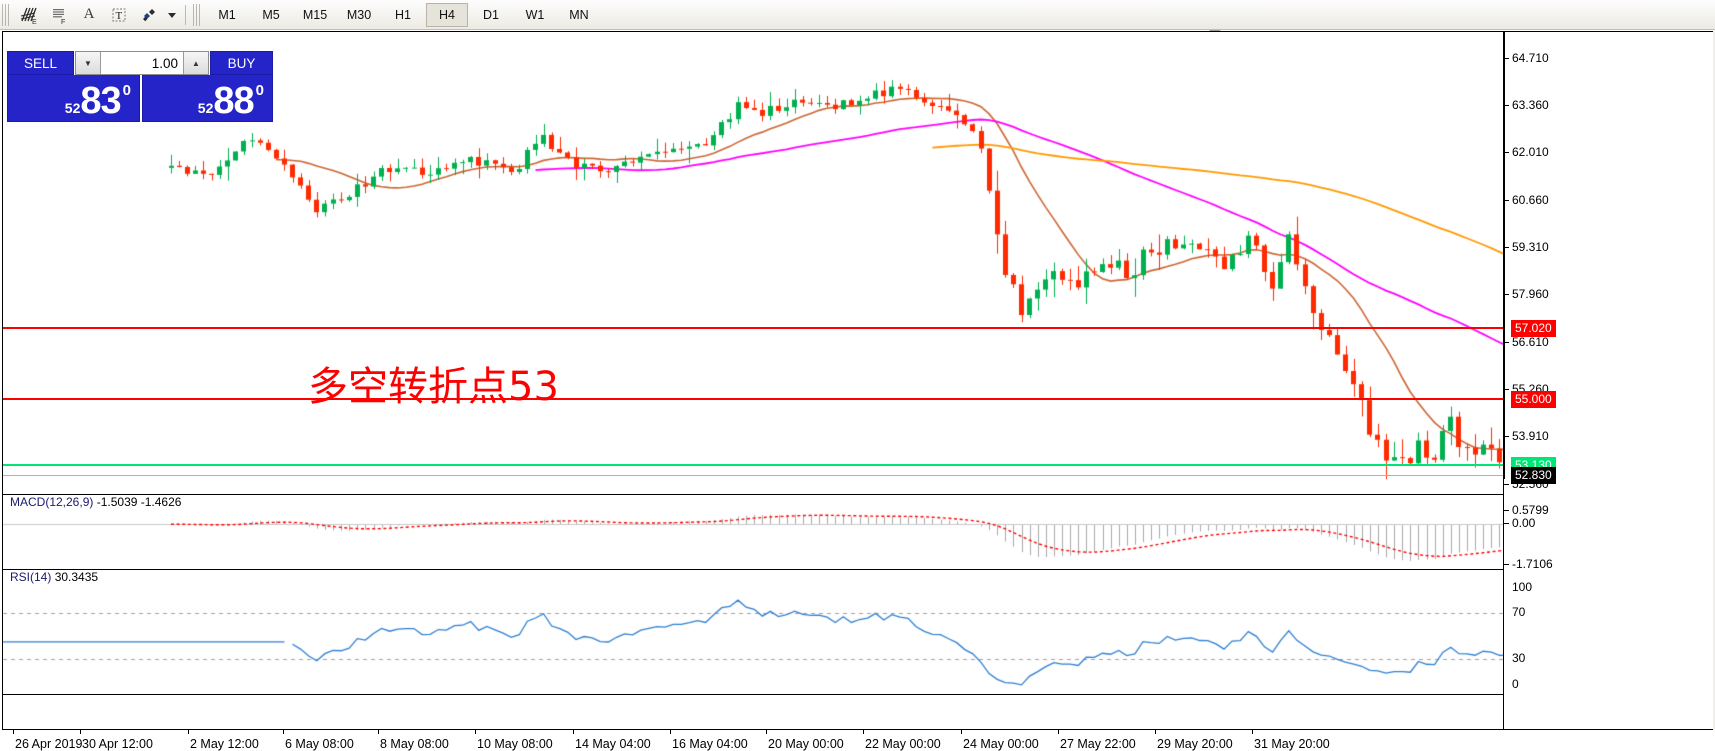  What do you see at coordinates (1526, 58) in the screenshot?
I see `price-tick-label: 64.710` at bounding box center [1526, 58].